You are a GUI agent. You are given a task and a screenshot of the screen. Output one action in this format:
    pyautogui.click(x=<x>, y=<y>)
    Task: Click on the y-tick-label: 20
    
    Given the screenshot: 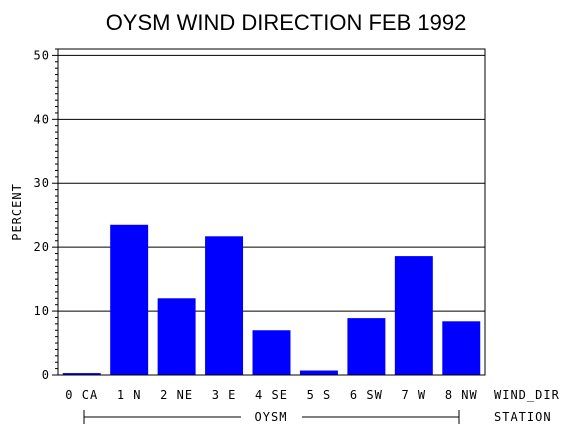 What is the action you would take?
    pyautogui.click(x=42, y=247)
    